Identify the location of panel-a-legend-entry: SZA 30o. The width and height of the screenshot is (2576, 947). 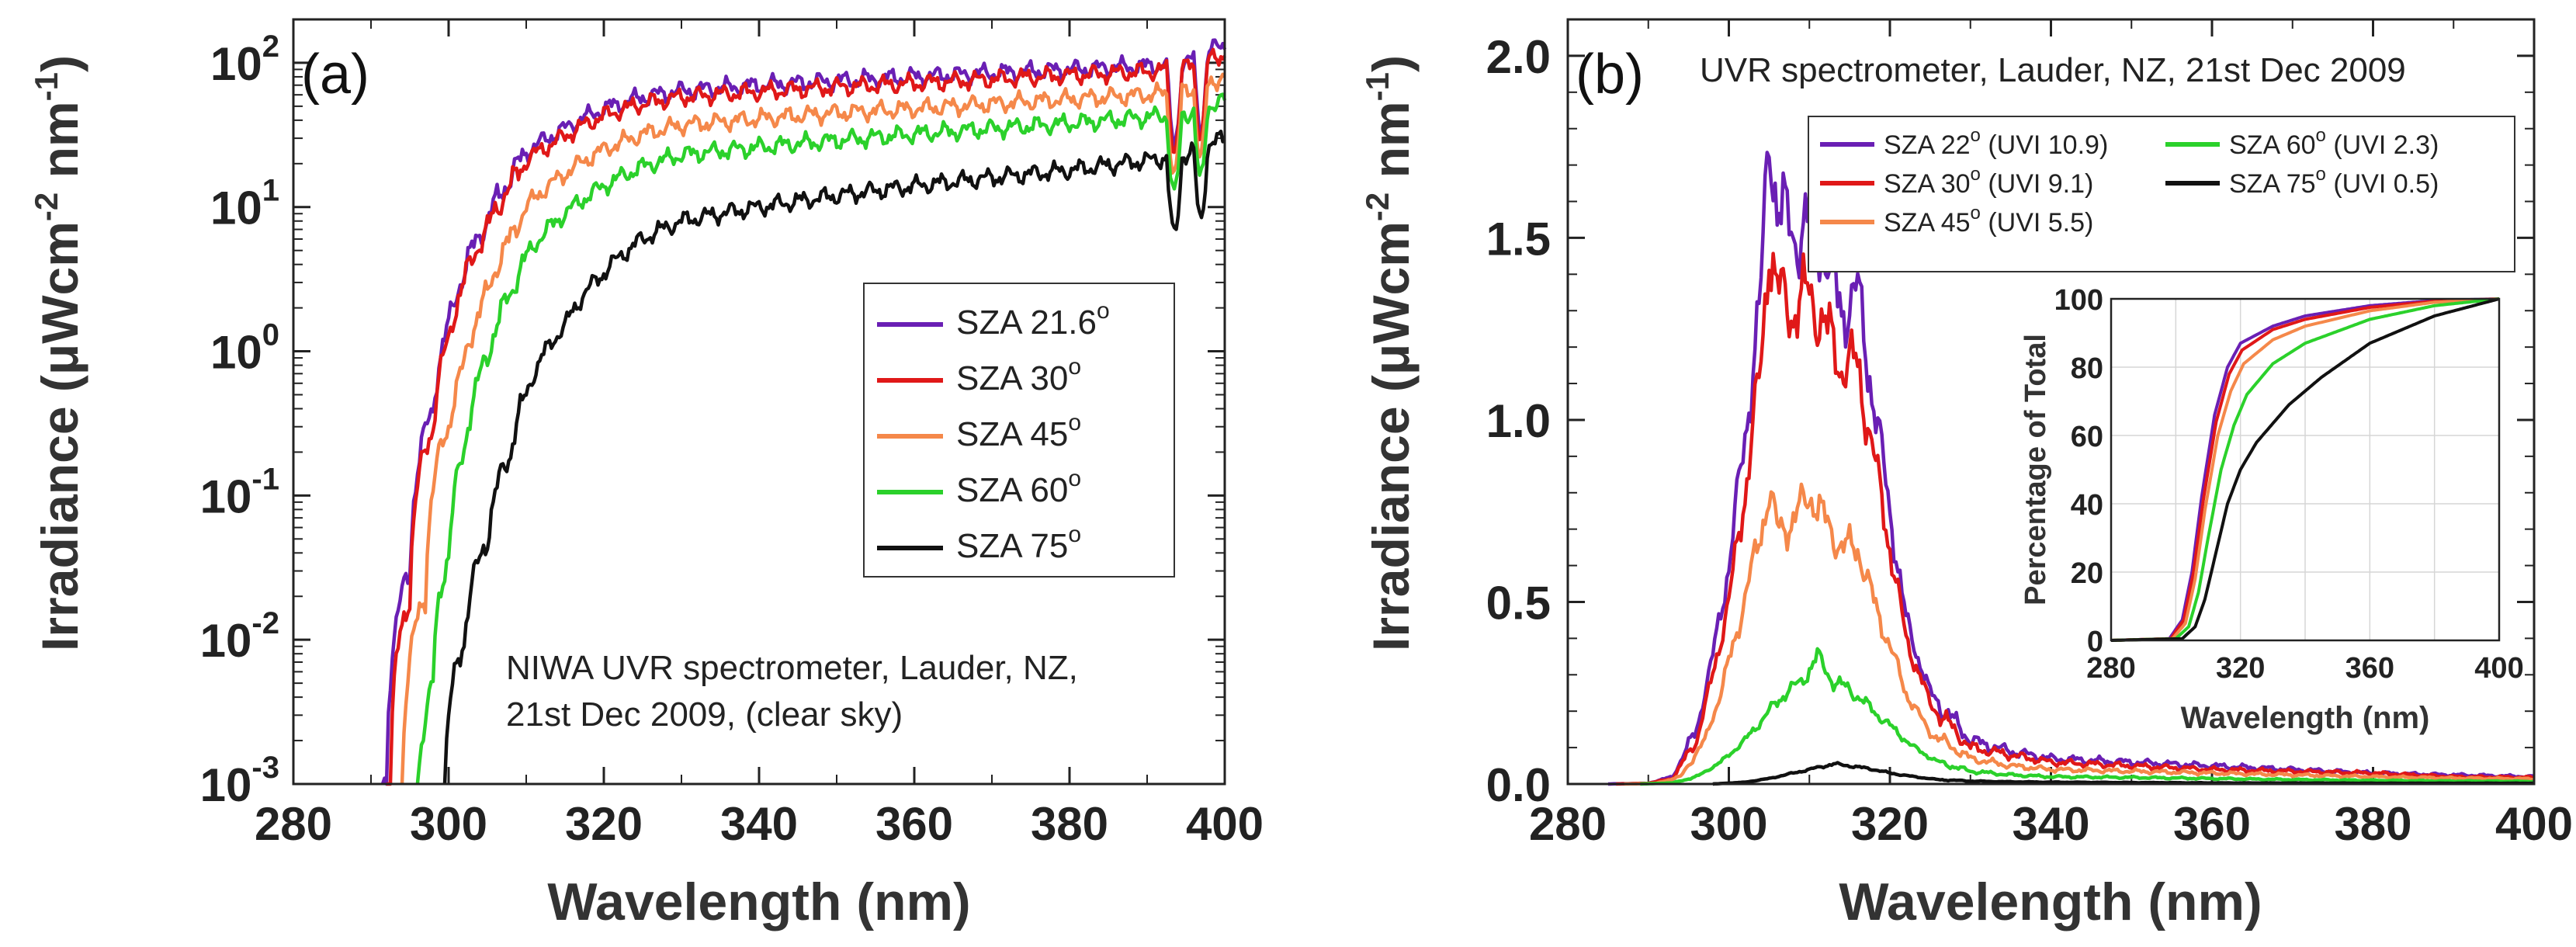
(1018, 375).